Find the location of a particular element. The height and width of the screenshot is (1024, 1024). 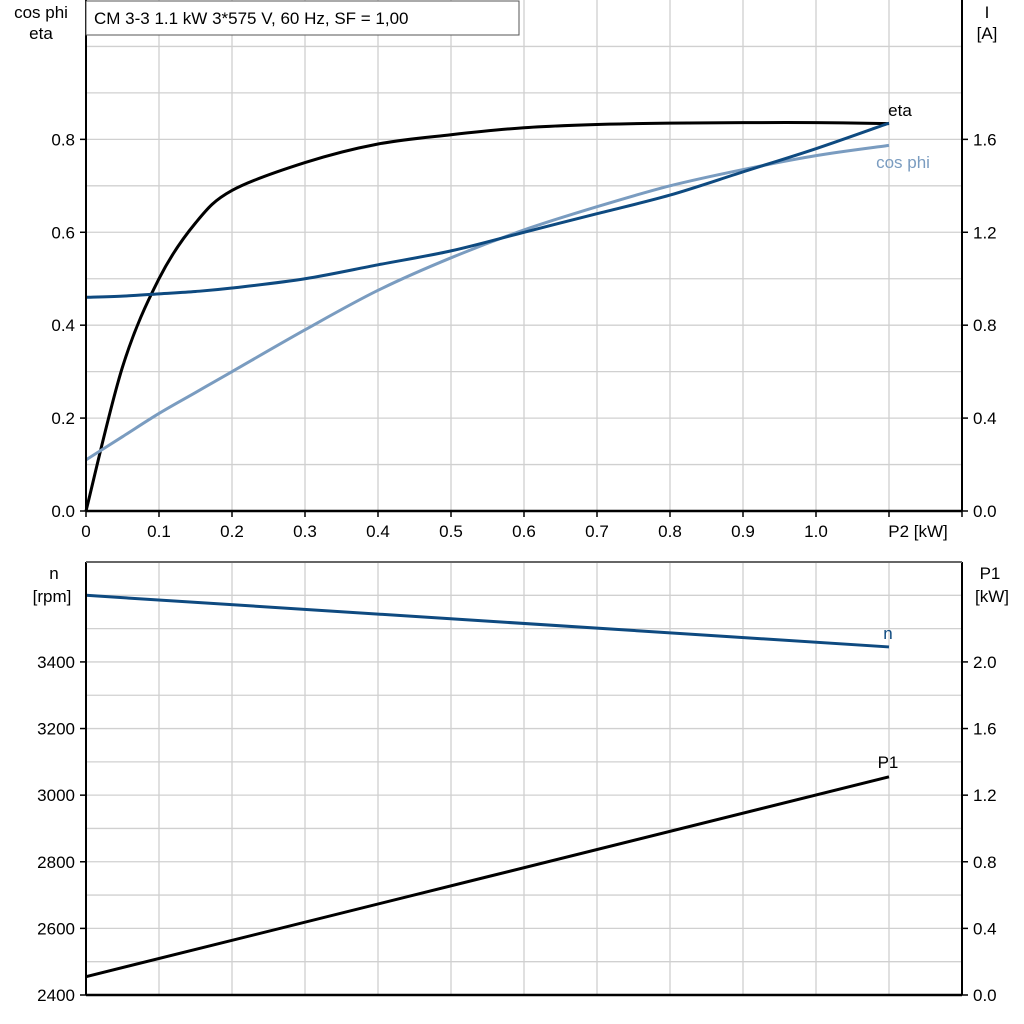

x-tick-label: 0.2 is located at coordinates (232, 531).